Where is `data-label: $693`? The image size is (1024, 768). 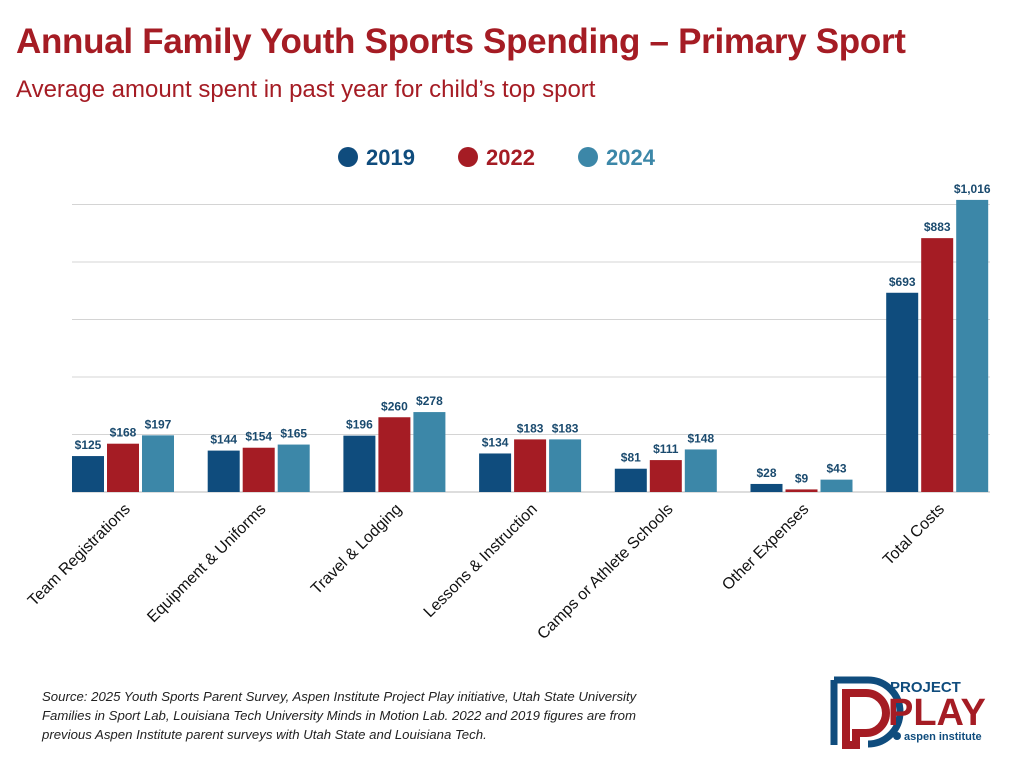 data-label: $693 is located at coordinates (902, 282).